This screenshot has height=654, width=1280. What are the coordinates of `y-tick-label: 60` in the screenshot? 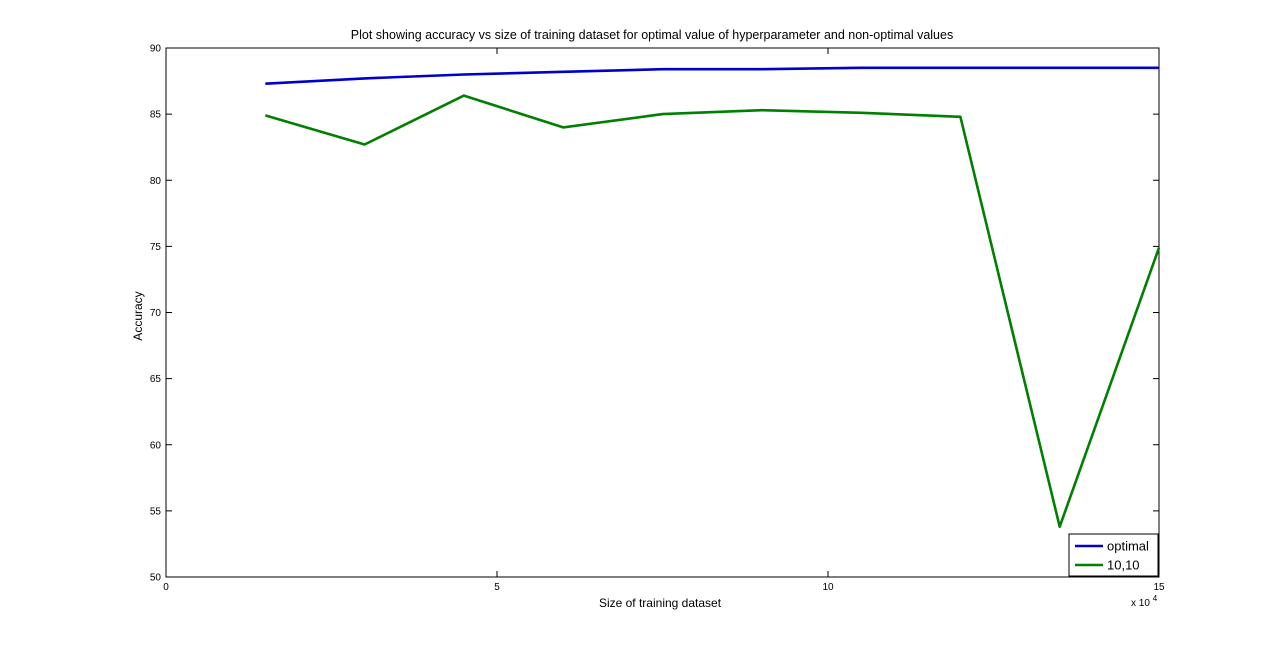 It's located at (156, 445).